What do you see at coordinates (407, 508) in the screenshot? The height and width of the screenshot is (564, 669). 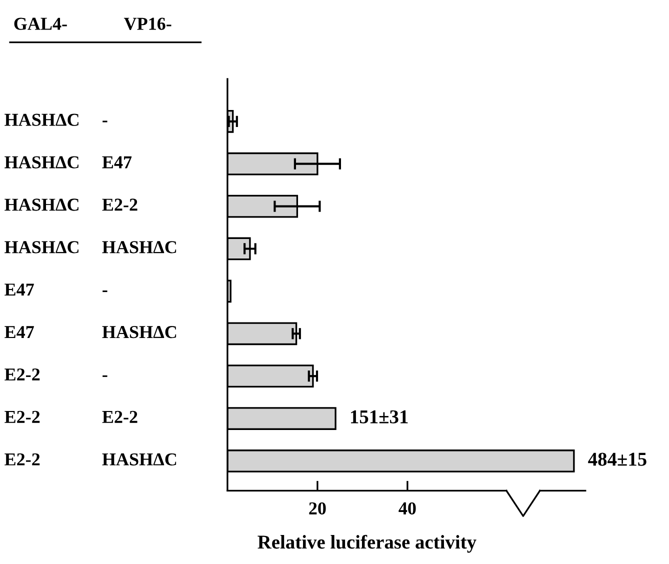 I see `x-tick-label: 40` at bounding box center [407, 508].